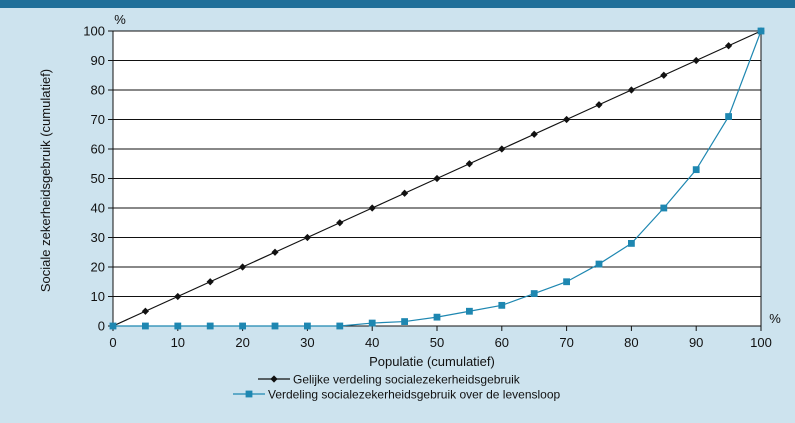 The image size is (795, 423). I want to click on x-unit-label: %, so click(775, 318).